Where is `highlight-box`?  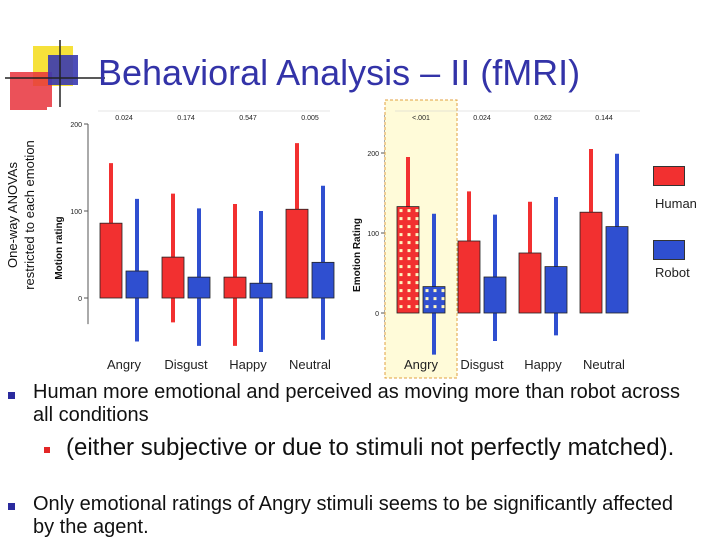
highlight-box is located at coordinates (421, 239).